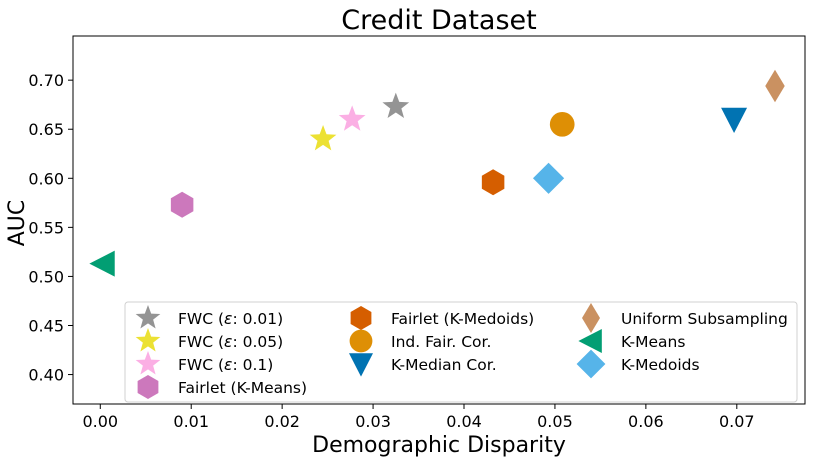 Image resolution: width=814 pixels, height=465 pixels. What do you see at coordinates (230, 342) in the screenshot?
I see `legend-label-fwc-0-05: FWC (ε: 0.05)` at bounding box center [230, 342].